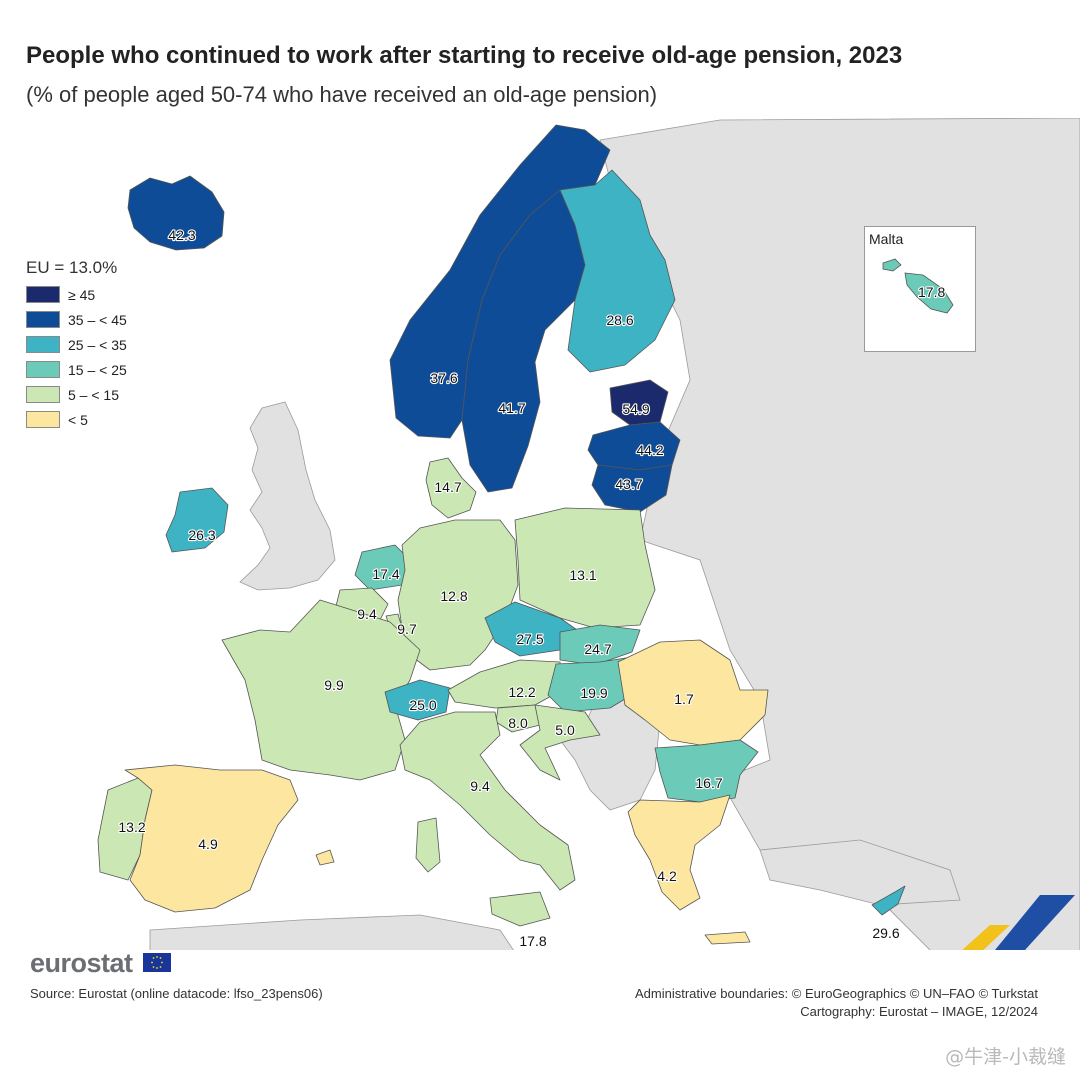  What do you see at coordinates (181, 235) in the screenshot?
I see `value-label-iceland: 42.3` at bounding box center [181, 235].